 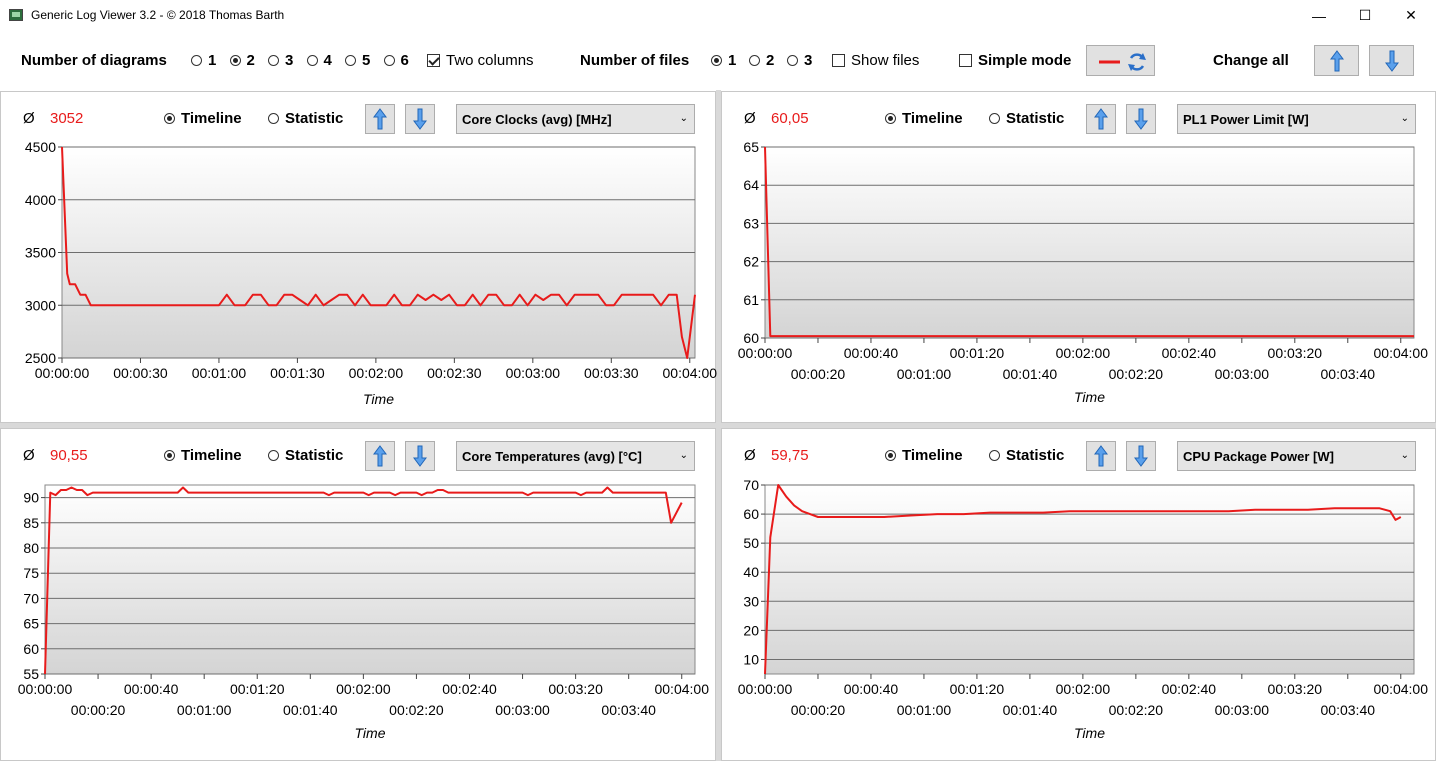 I want to click on close-button: ✕, so click(x=1411, y=15).